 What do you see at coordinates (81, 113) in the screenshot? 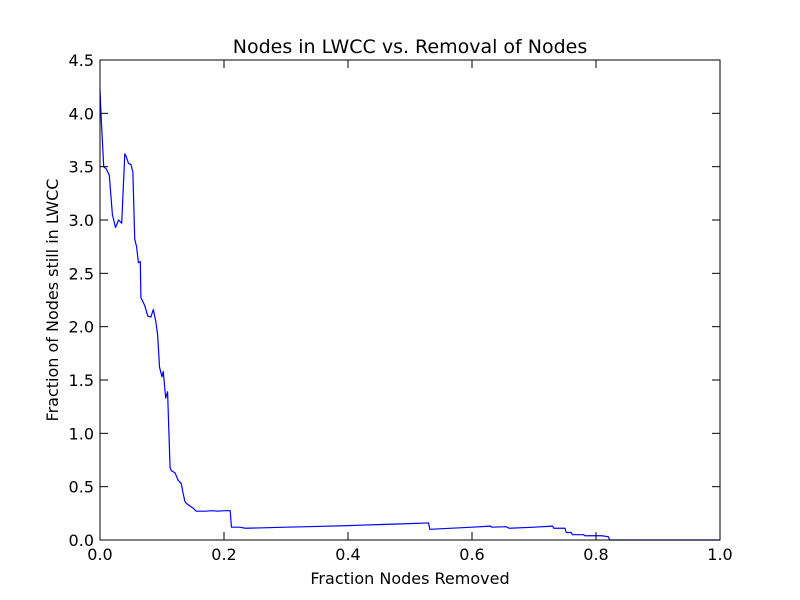
I see `y-tick-label-8: 4.0` at bounding box center [81, 113].